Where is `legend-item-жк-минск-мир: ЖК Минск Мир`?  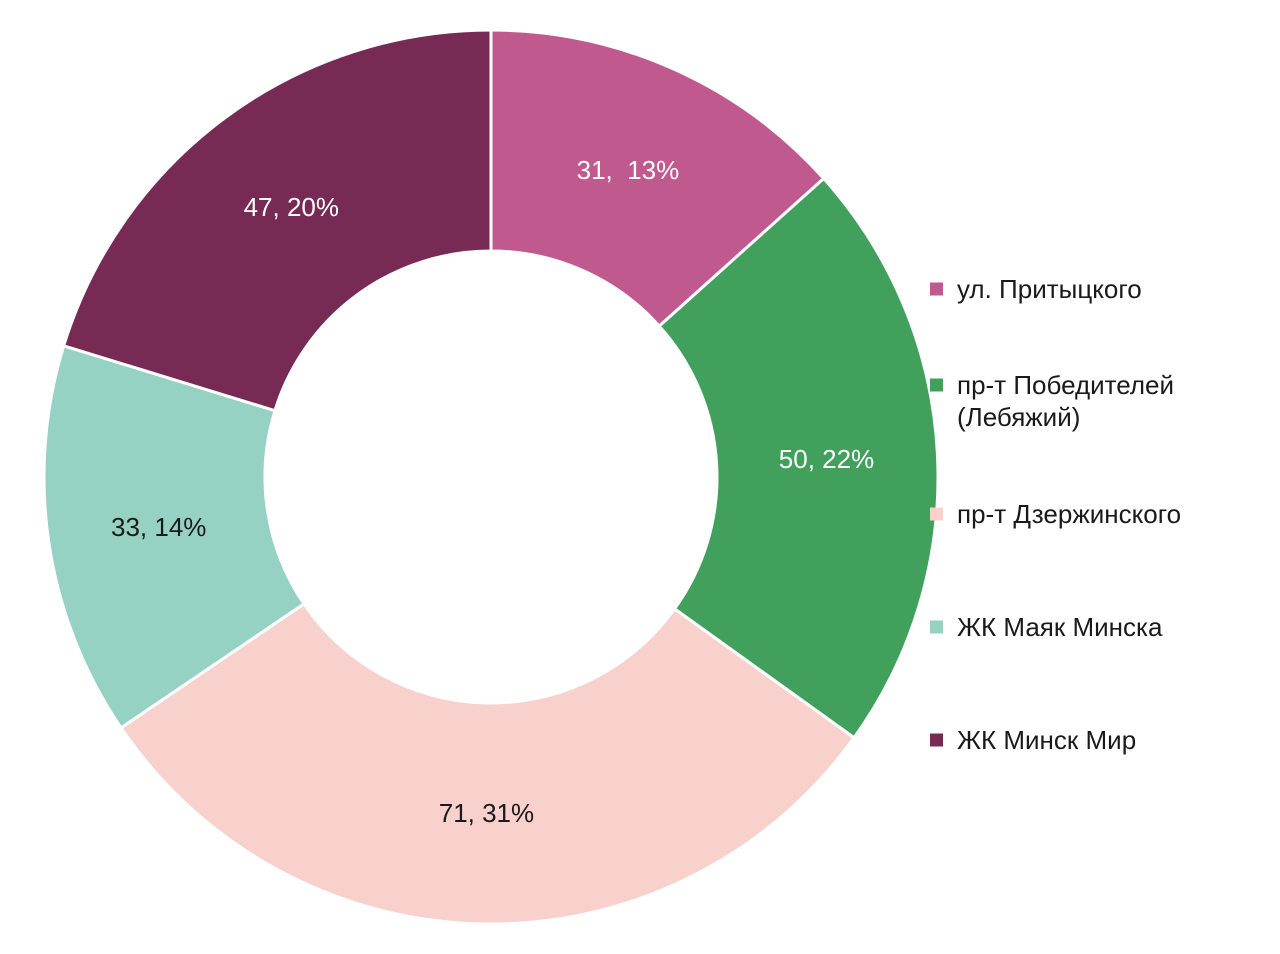
legend-item-жк-минск-мир: ЖК Минск Мир is located at coordinates (1033, 740).